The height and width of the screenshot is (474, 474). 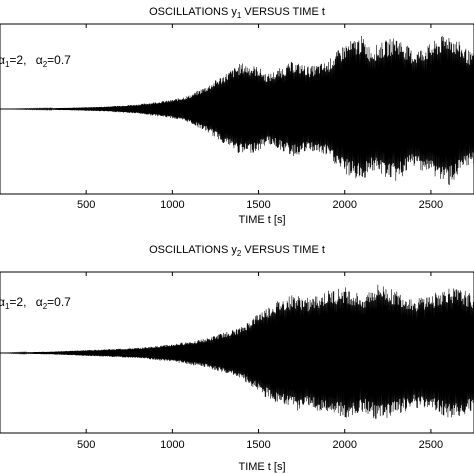 What do you see at coordinates (35, 61) in the screenshot?
I see `alpha-annotation-y1: α1=2, α2=0.7` at bounding box center [35, 61].